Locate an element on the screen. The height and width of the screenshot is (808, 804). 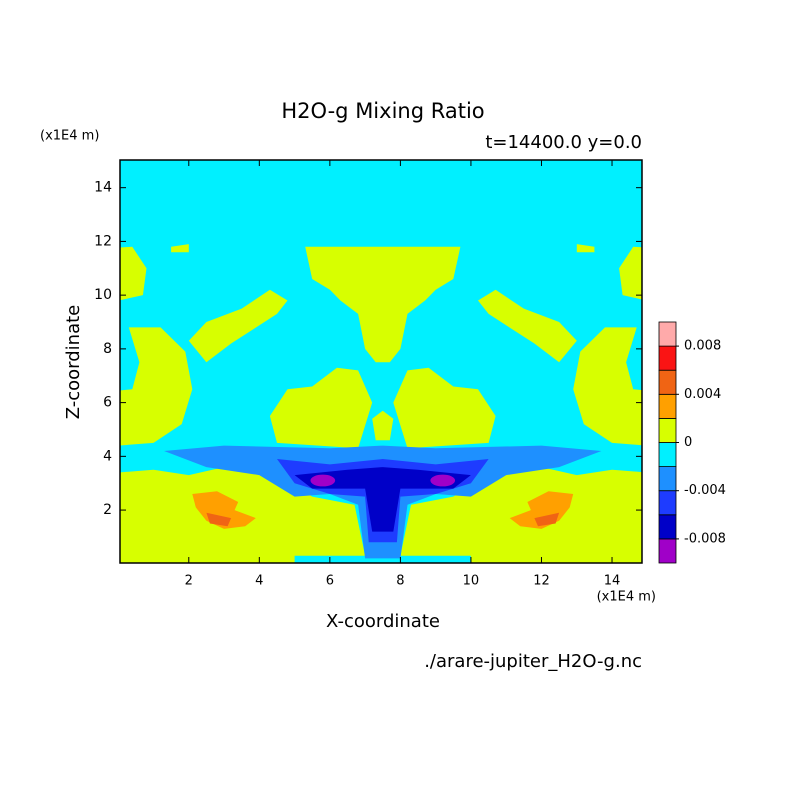
y-tick-label: 2 is located at coordinates (107, 510).